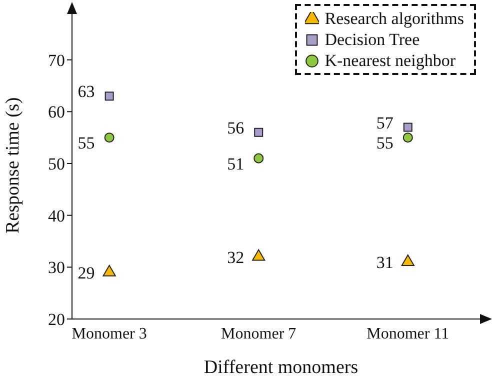 Image resolution: width=498 pixels, height=383 pixels. Describe the element at coordinates (235, 164) in the screenshot. I see `data-label: 51` at that location.